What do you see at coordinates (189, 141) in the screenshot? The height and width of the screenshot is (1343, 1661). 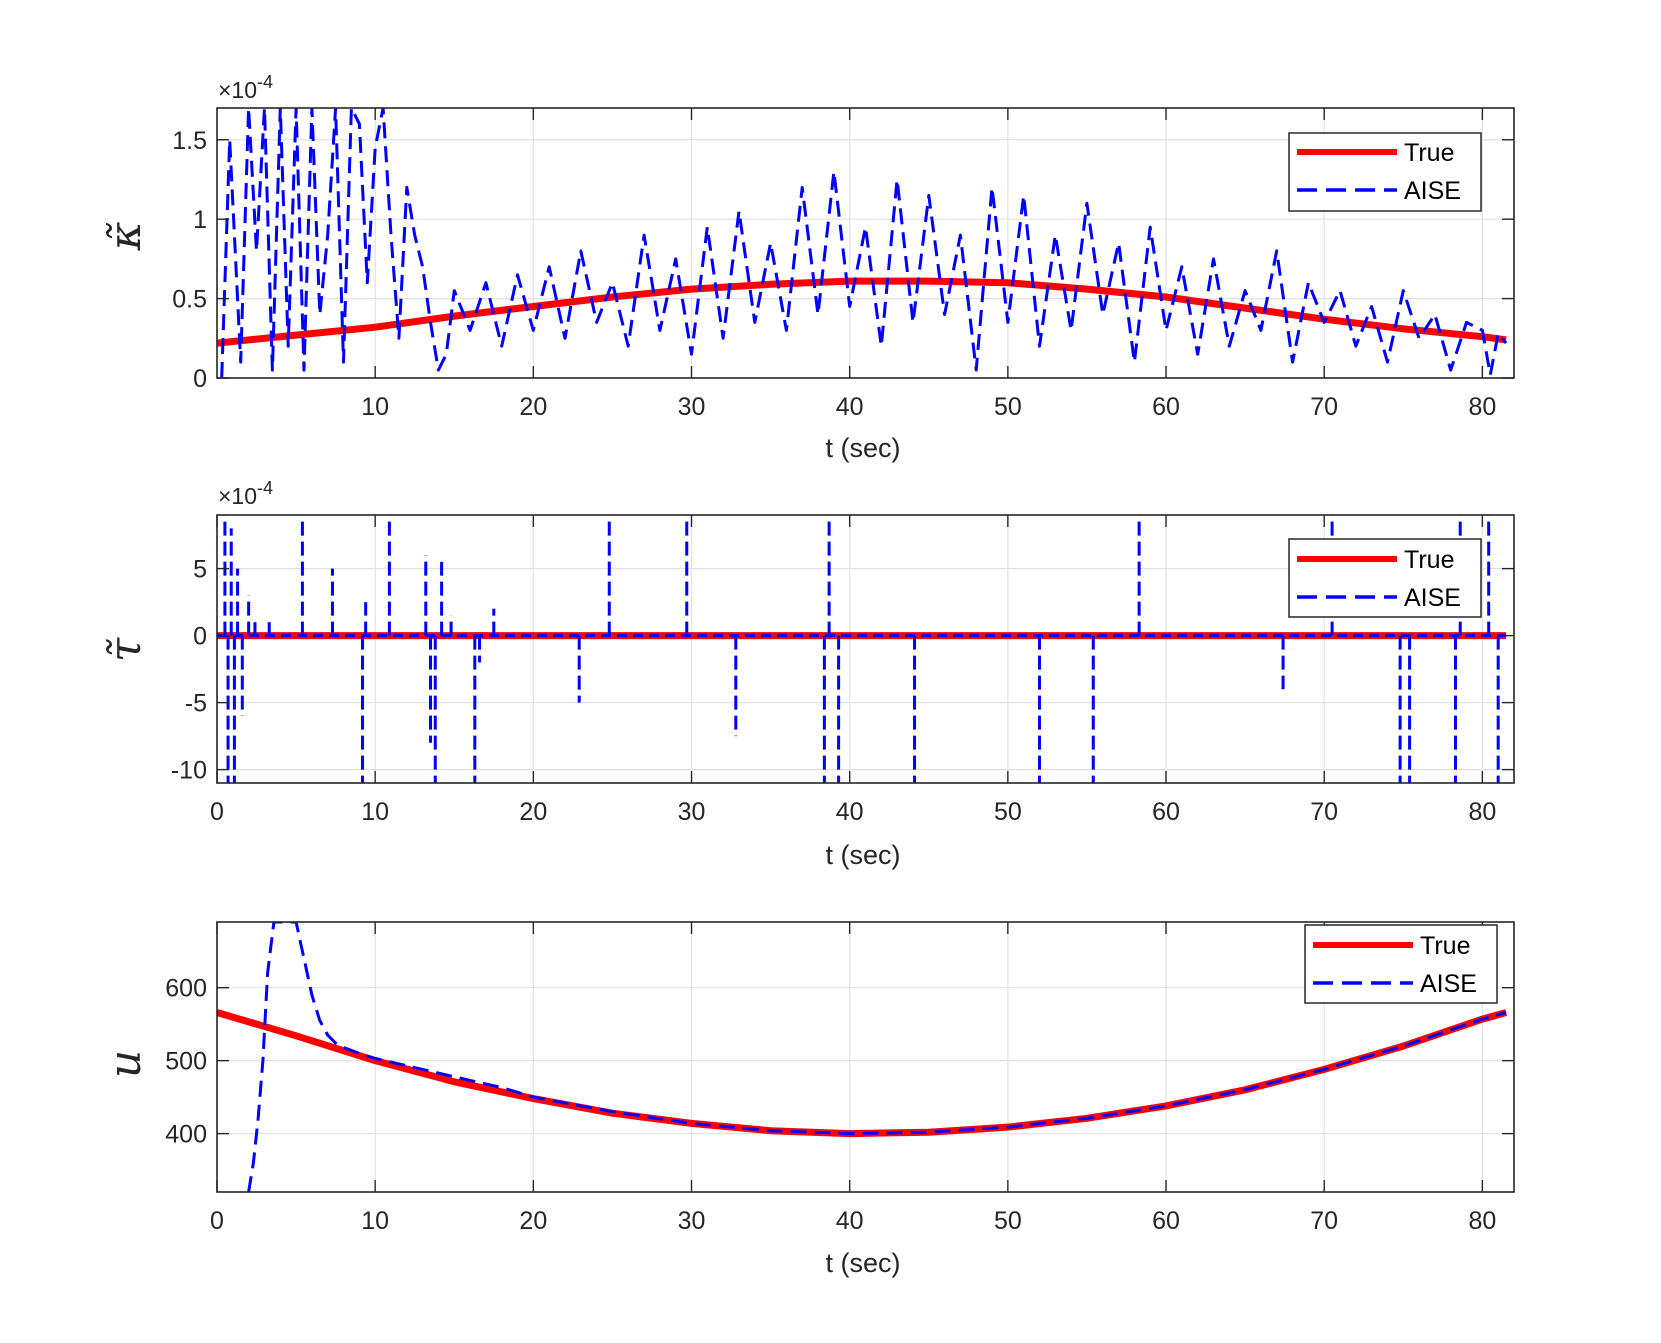 I see `kappa-y-tick-label: 1.5` at bounding box center [189, 141].